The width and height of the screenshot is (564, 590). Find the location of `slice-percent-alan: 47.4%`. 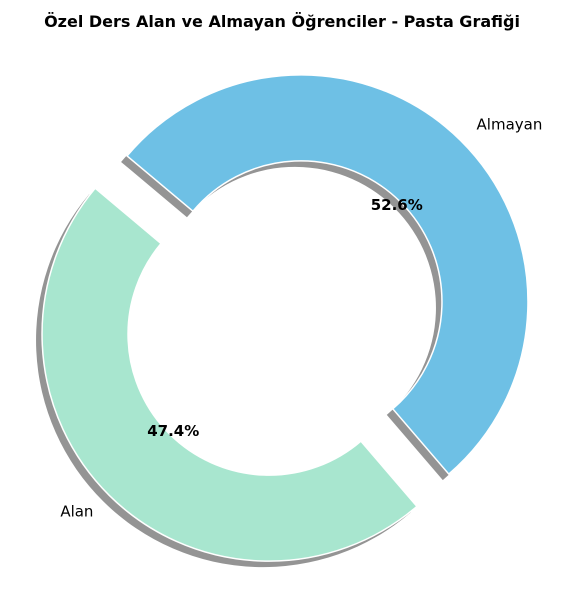

slice-percent-alan: 47.4% is located at coordinates (173, 431).